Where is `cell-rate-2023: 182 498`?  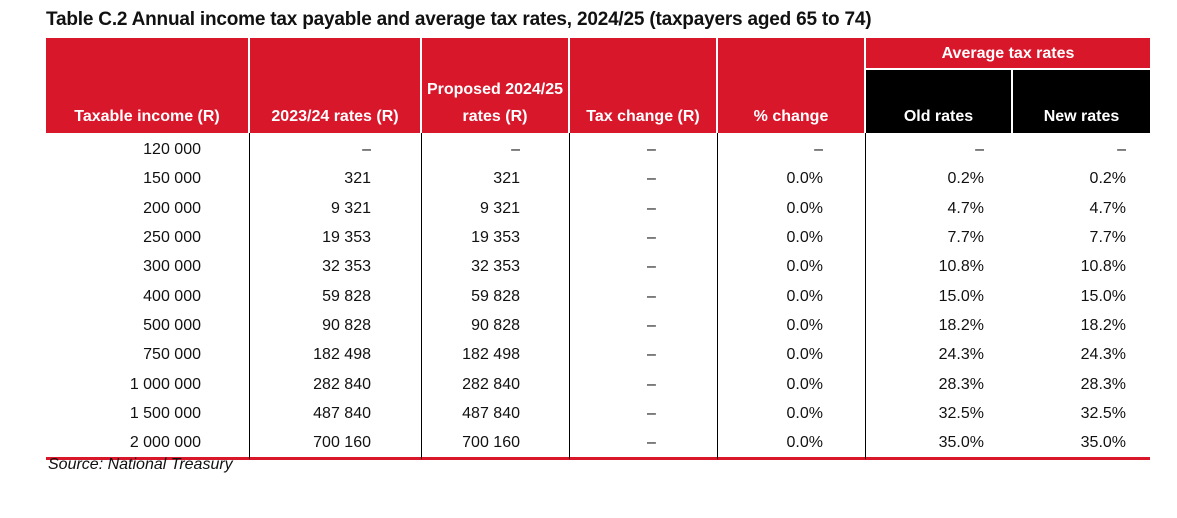 cell-rate-2023: 182 498 is located at coordinates (336, 355).